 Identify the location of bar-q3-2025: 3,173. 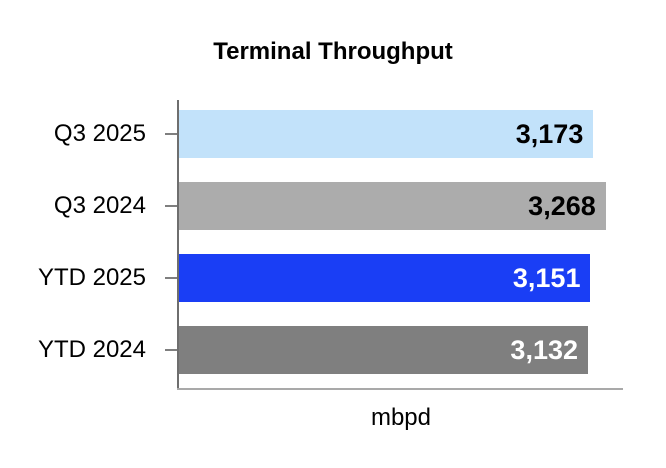
(386, 134).